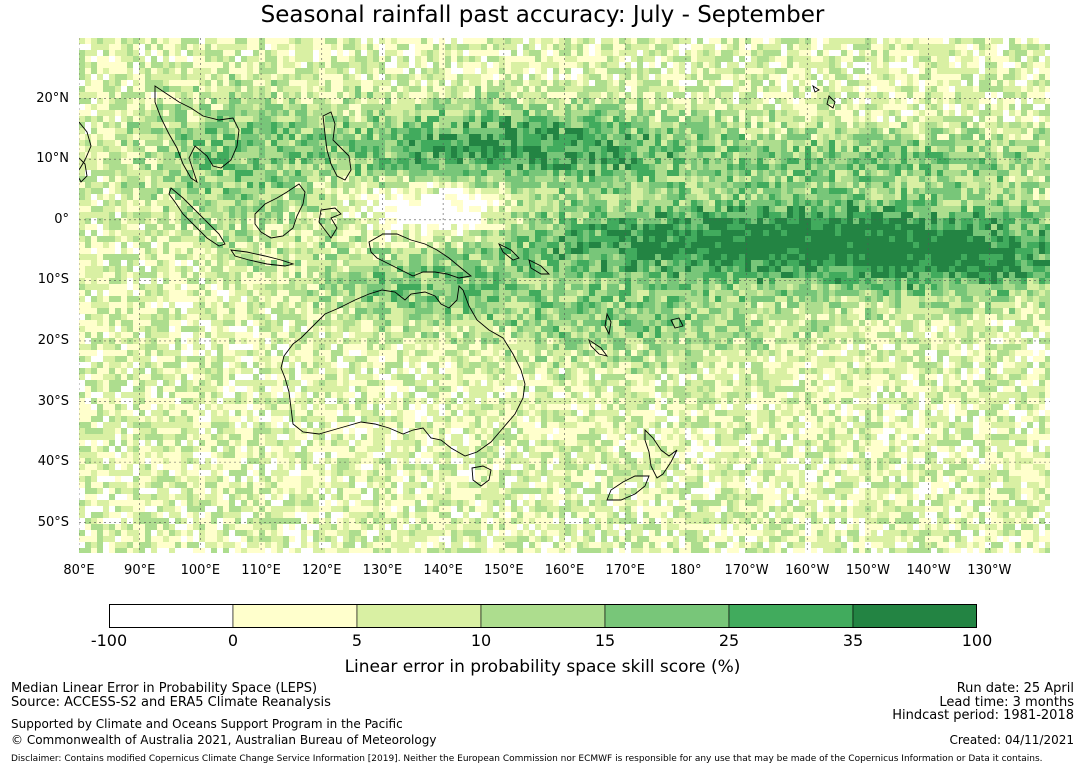 The width and height of the screenshot is (1085, 770). What do you see at coordinates (983, 715) in the screenshot?
I see `hindcast-period: Hindcast period: 1981-2018` at bounding box center [983, 715].